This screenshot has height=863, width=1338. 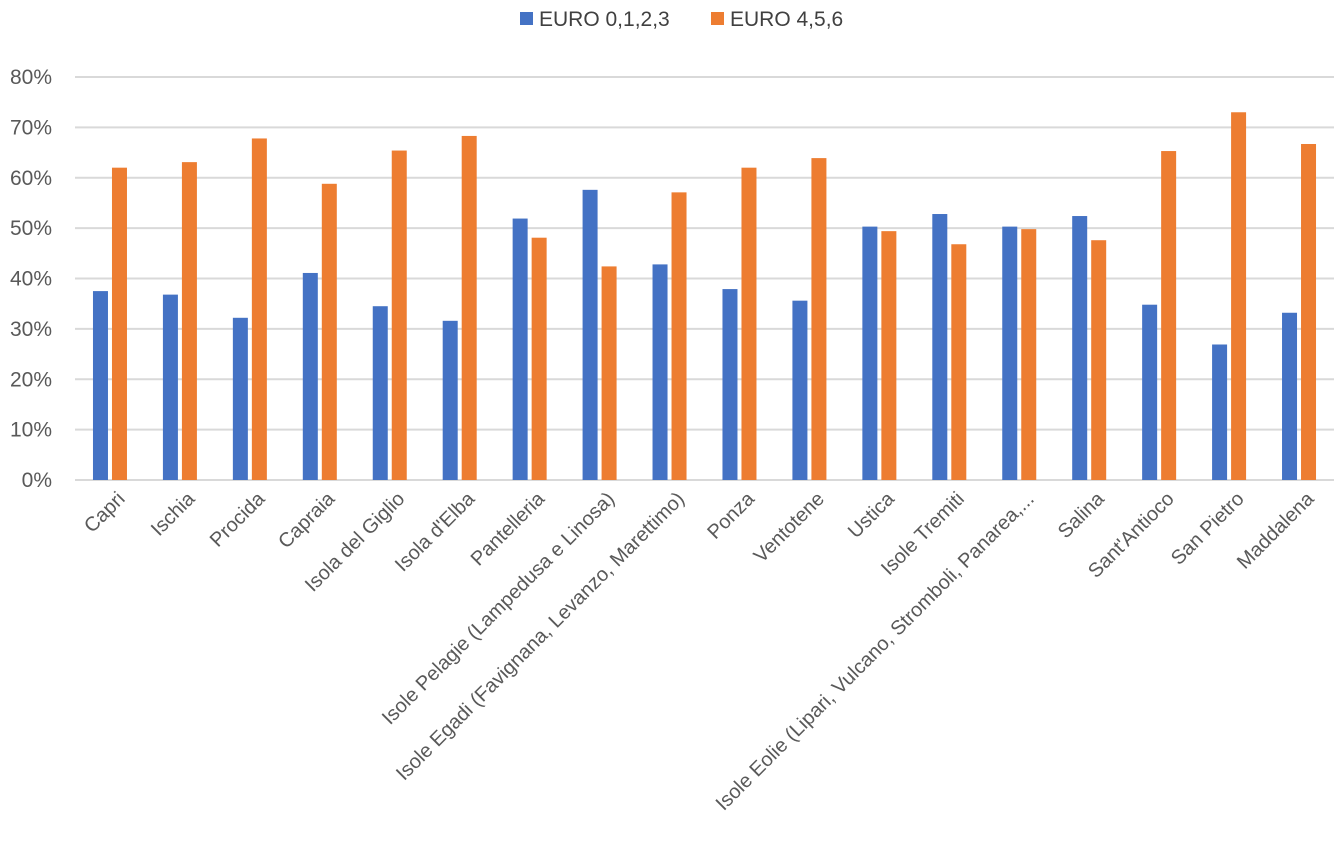 What do you see at coordinates (871, 514) in the screenshot?
I see `x-tick-label: Ustica` at bounding box center [871, 514].